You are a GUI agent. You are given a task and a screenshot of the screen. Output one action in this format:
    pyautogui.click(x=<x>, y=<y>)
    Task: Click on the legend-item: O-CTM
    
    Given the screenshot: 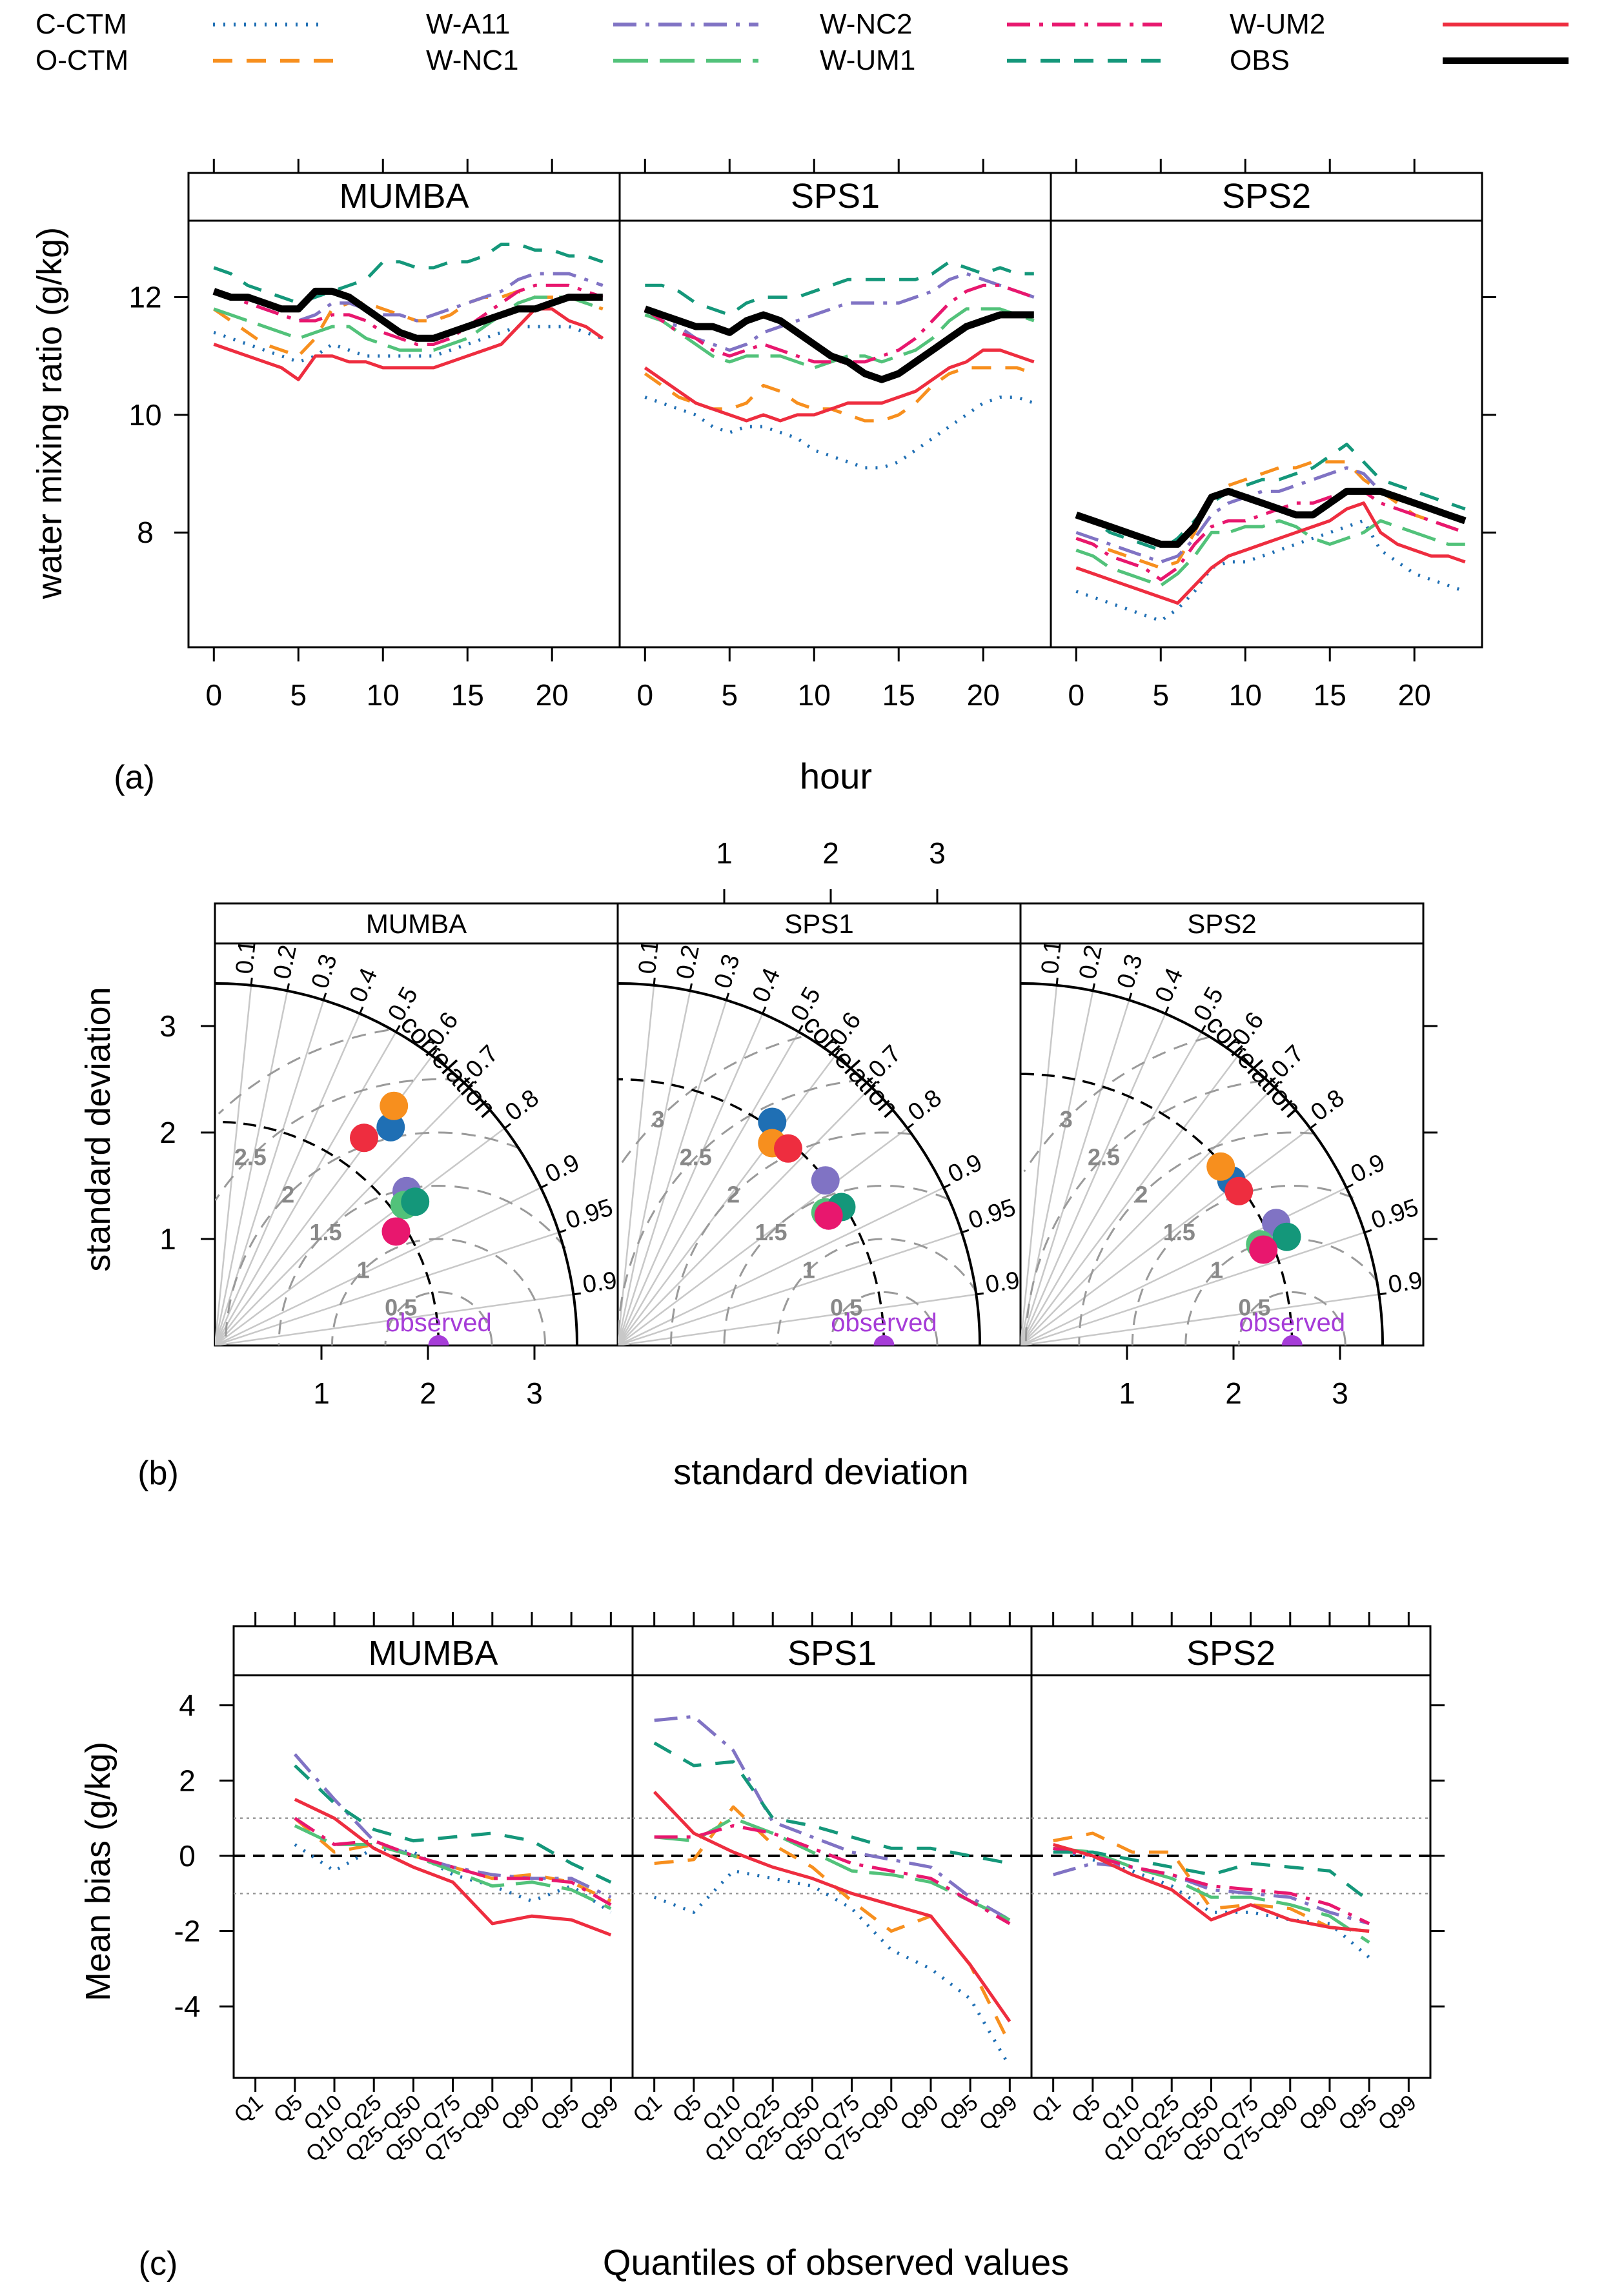 What is the action you would take?
    pyautogui.click(x=189, y=60)
    